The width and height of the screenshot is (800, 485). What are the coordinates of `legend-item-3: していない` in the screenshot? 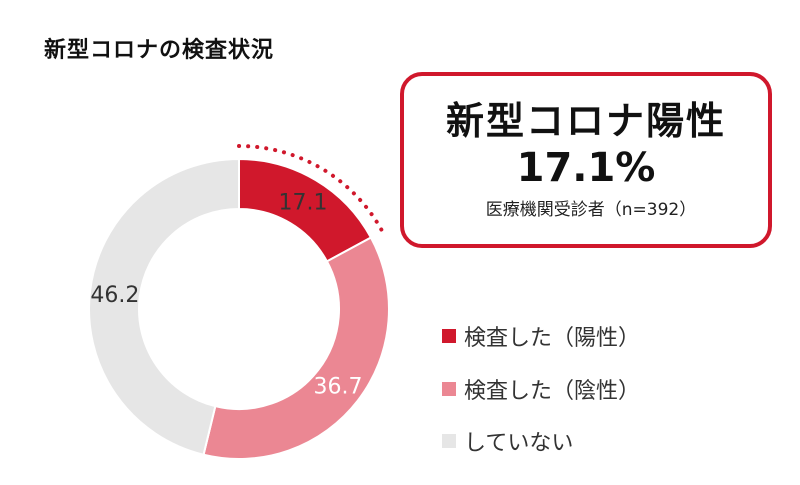 It's located at (507, 441).